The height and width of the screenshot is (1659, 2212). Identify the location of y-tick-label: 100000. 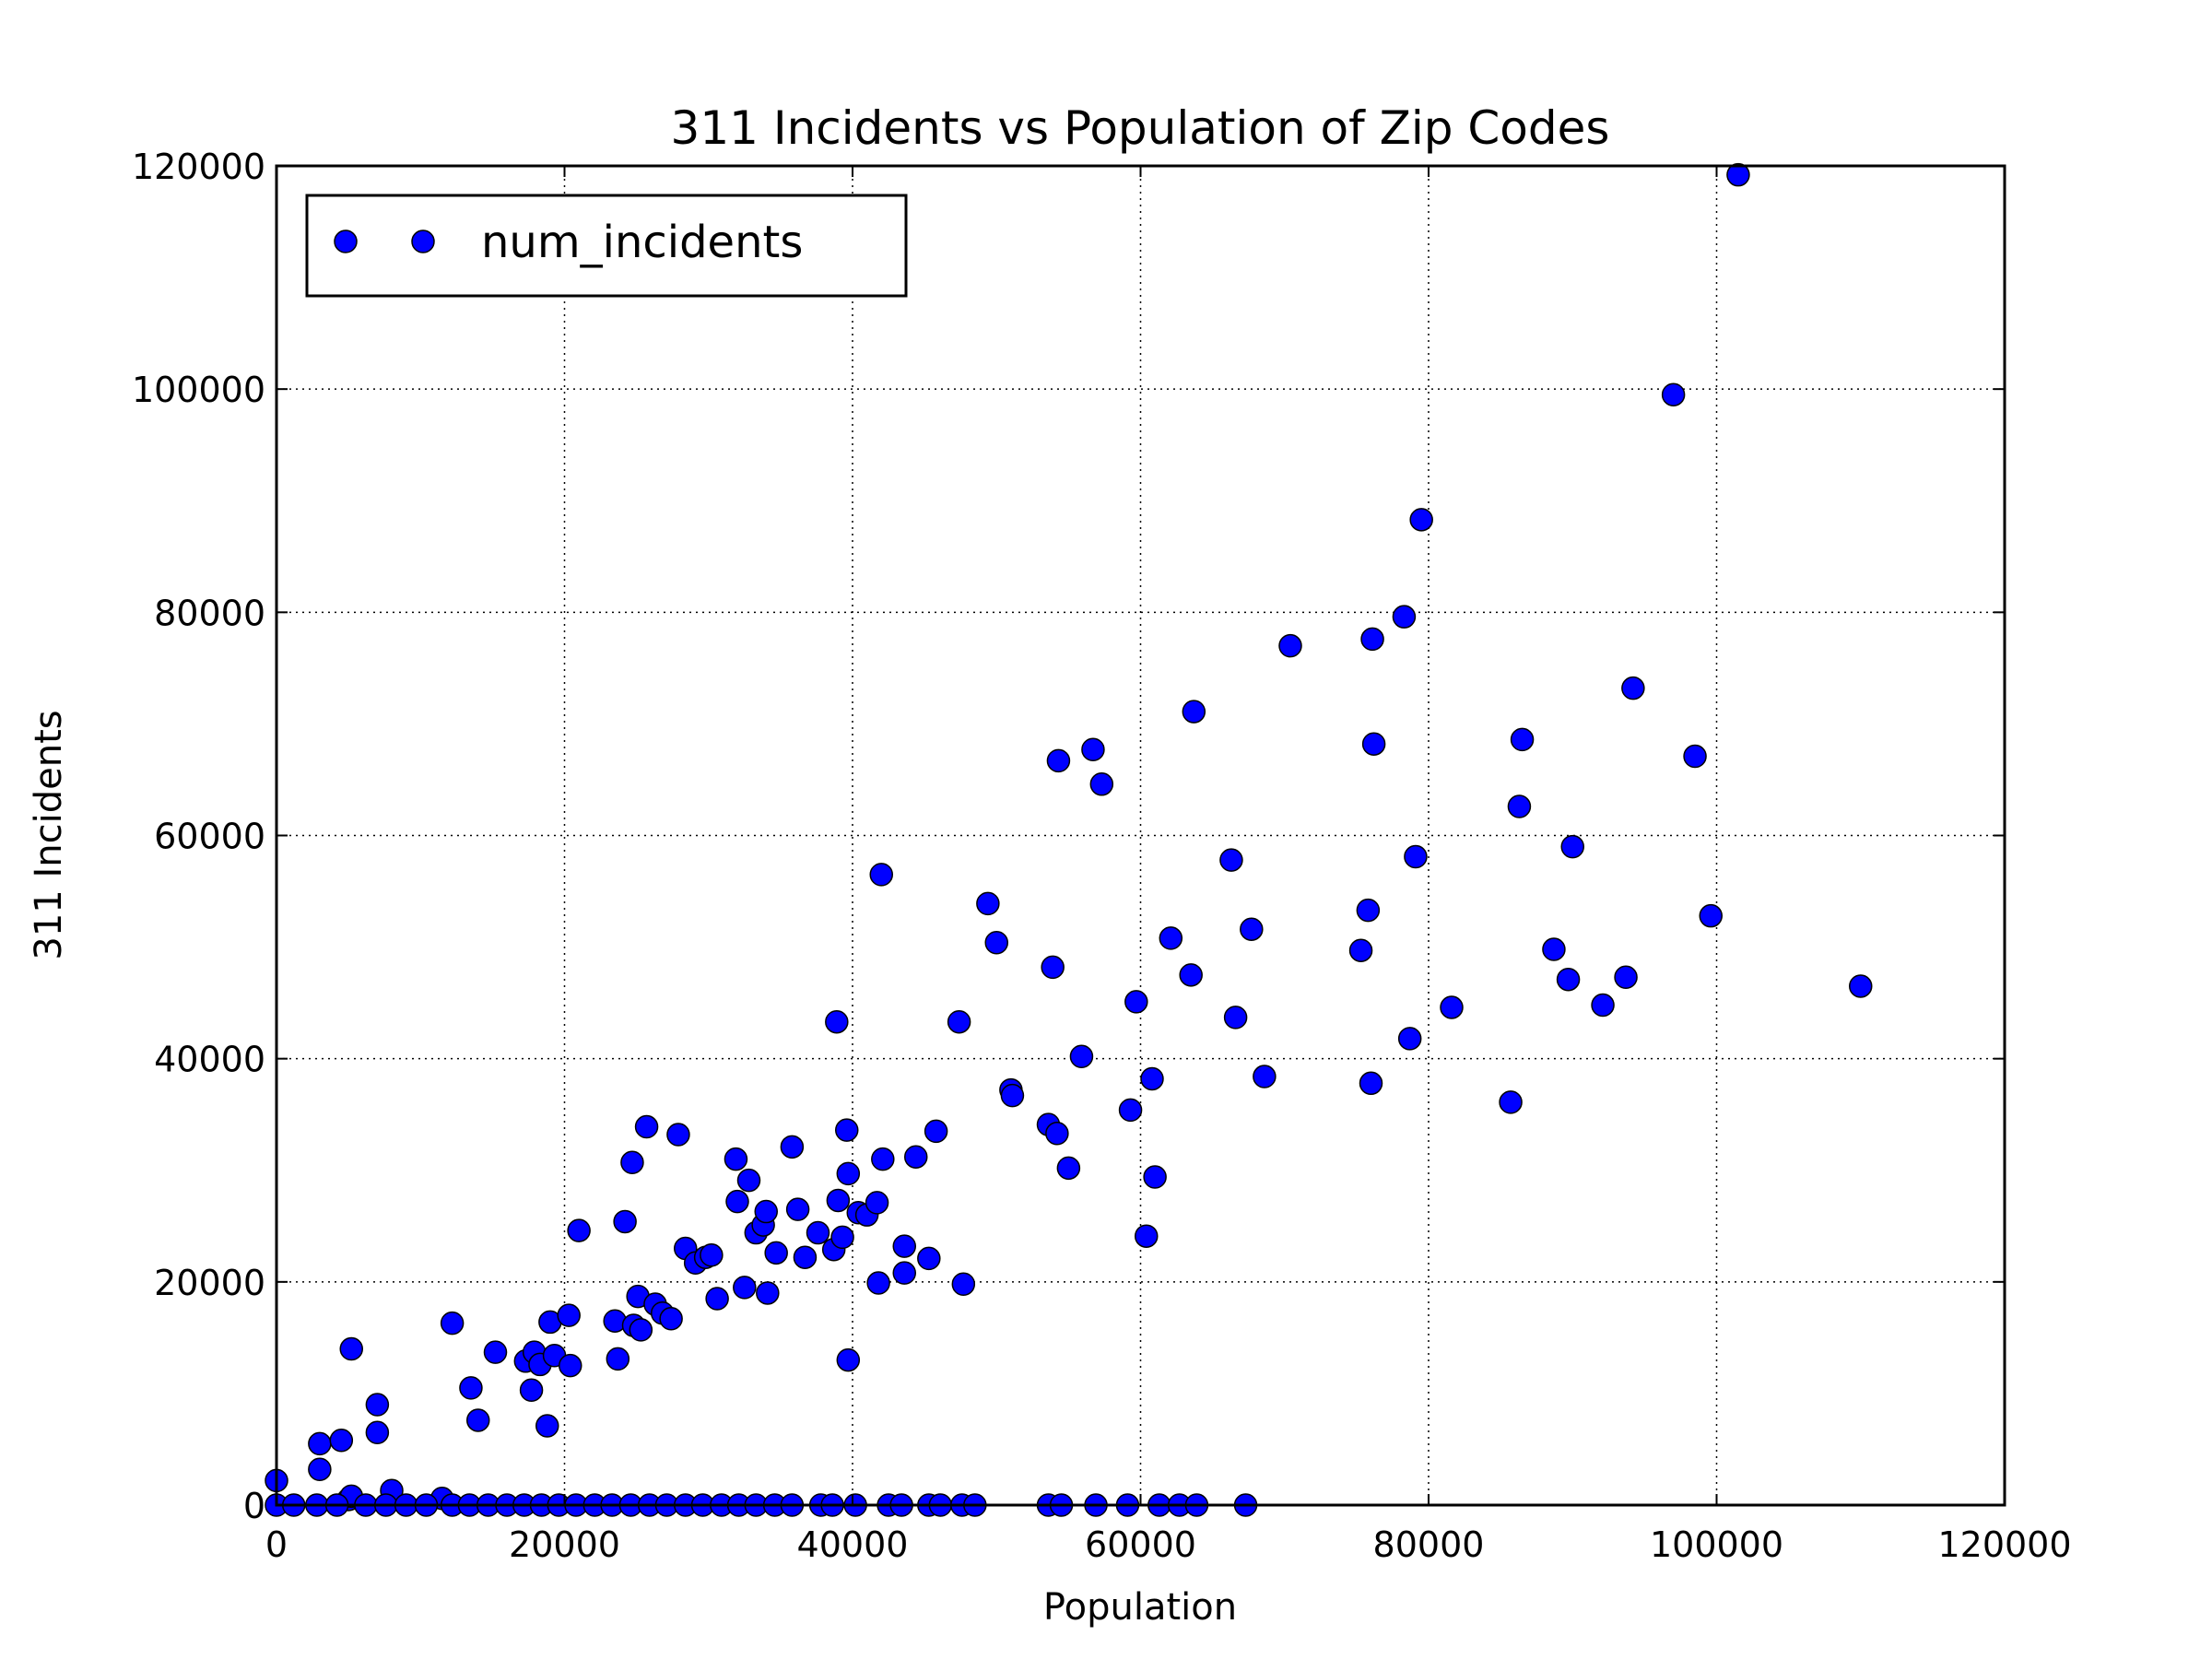
(198, 390).